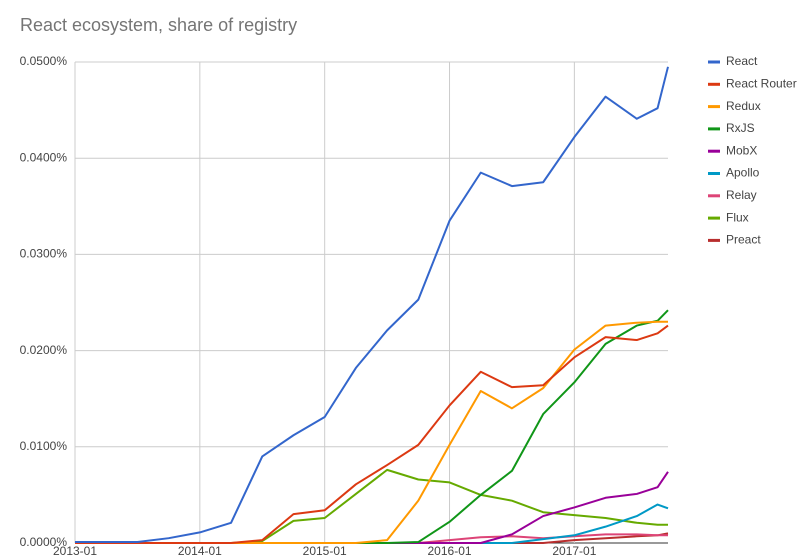  Describe the element at coordinates (741, 150) in the screenshot. I see `legend-label: MobX` at that location.